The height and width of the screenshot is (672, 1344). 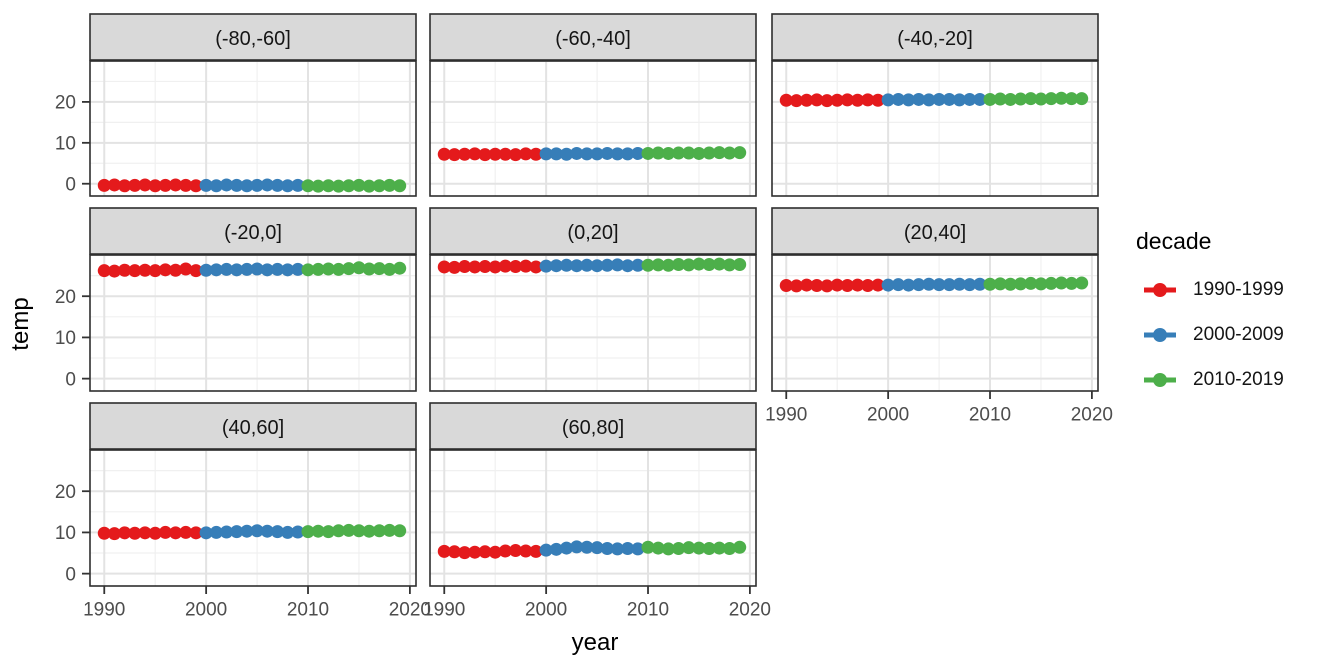 I want to click on x-tick-label: 2020, so click(x=410, y=610).